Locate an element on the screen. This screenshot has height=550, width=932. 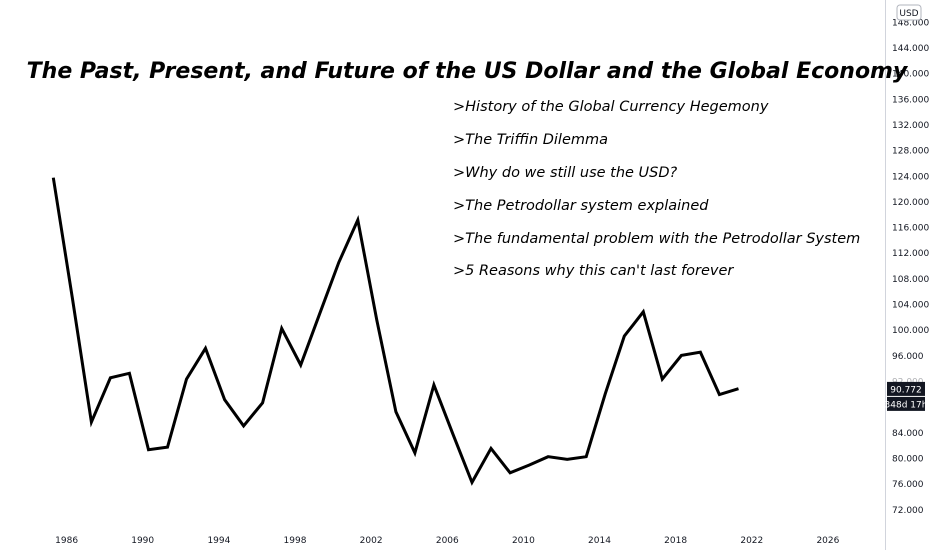
annotation-line-3: >Why do we still use the USD? is located at coordinates (565, 173).